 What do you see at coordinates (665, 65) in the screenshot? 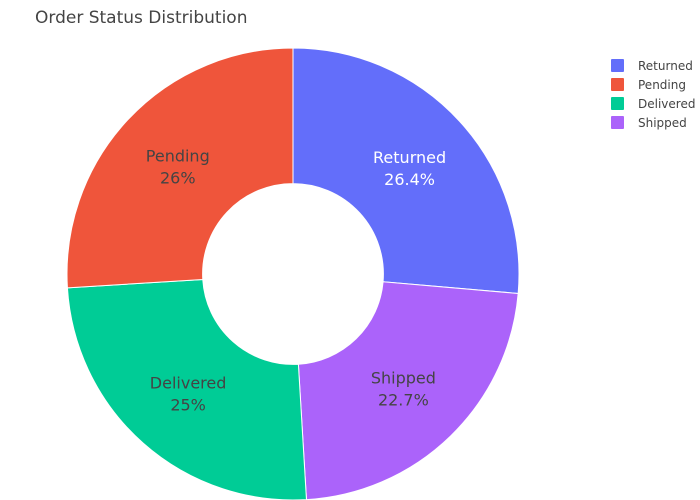
I see `legend-label: Returned` at bounding box center [665, 65].